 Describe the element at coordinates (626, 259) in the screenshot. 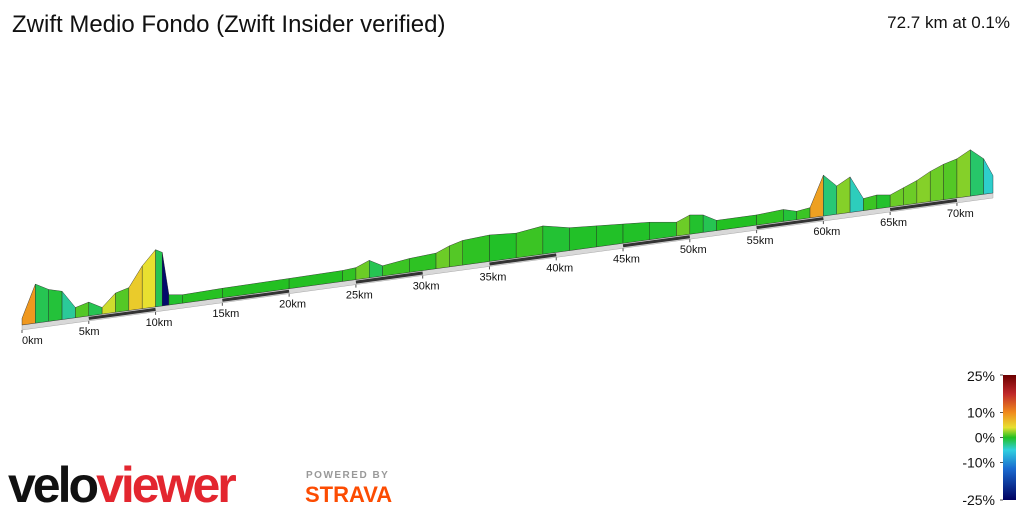

I see `x-tick-label: 45km` at that location.